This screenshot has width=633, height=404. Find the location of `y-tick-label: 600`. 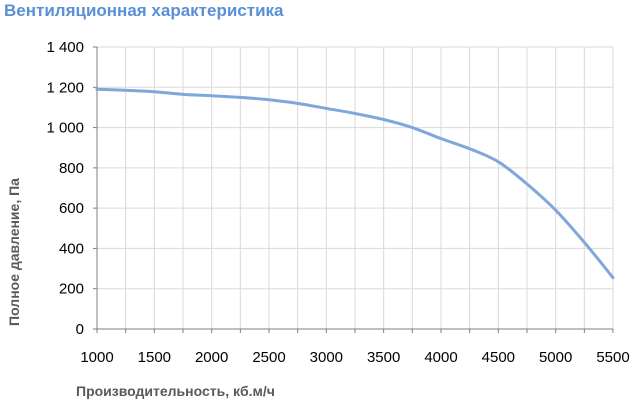

y-tick-label: 600 is located at coordinates (71, 208).